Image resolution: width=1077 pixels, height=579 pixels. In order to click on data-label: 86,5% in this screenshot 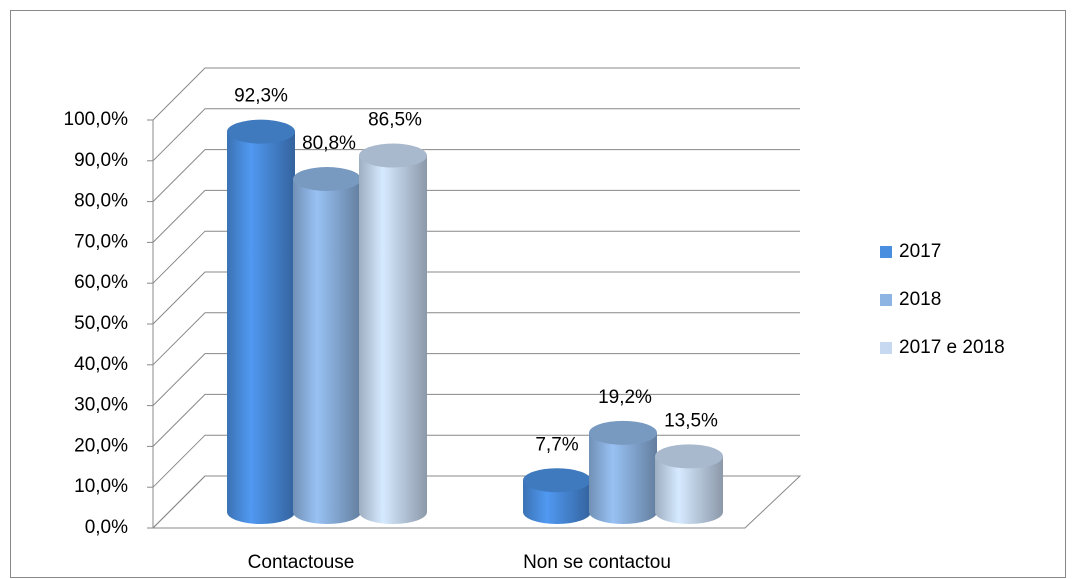, I will do `click(395, 120)`.